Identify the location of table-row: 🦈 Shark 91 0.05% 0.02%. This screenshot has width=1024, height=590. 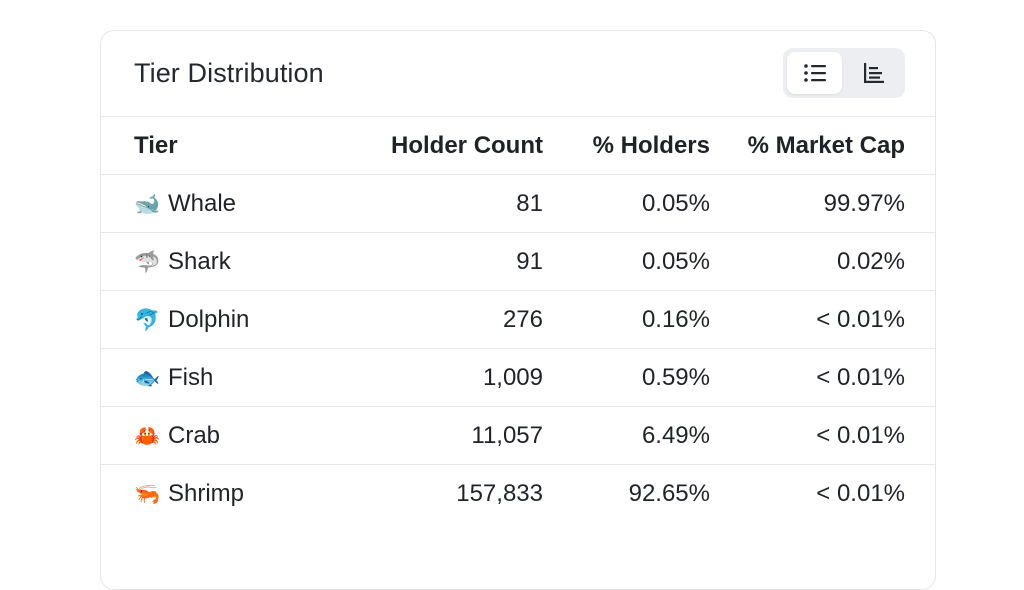
(518, 261).